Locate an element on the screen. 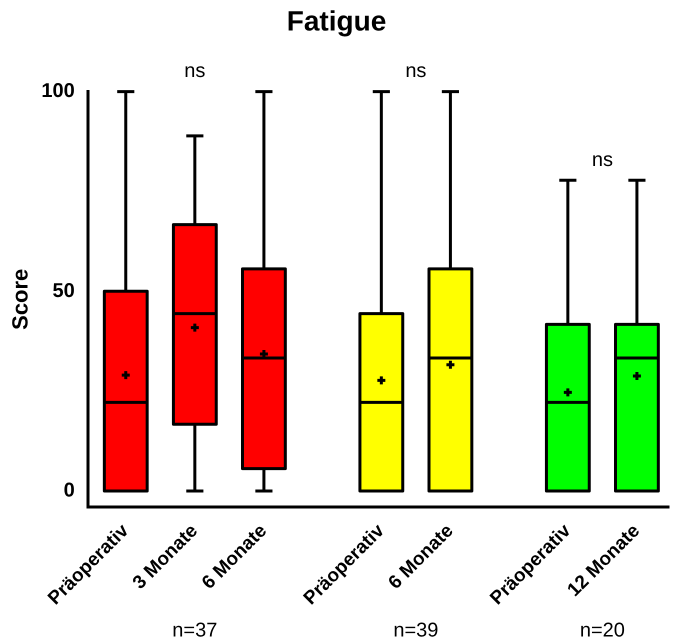 The height and width of the screenshot is (643, 675). y-axis-title: Score is located at coordinates (19, 299).